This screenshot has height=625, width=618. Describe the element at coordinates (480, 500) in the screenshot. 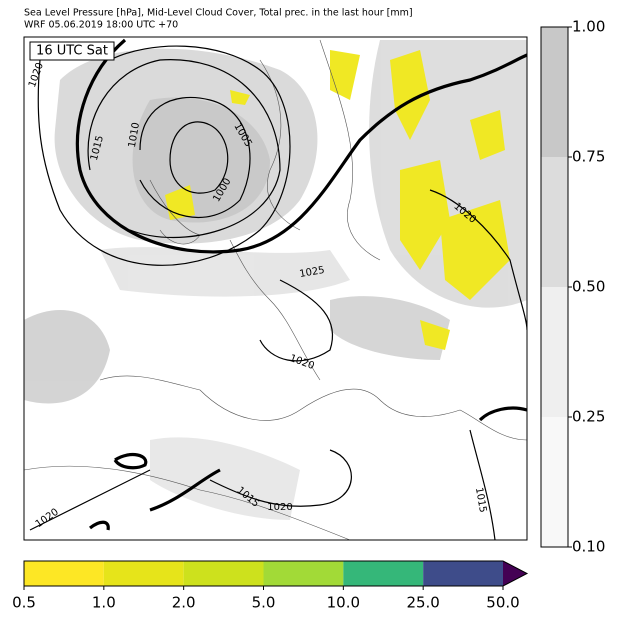

I see `contour-label: 1015` at that location.